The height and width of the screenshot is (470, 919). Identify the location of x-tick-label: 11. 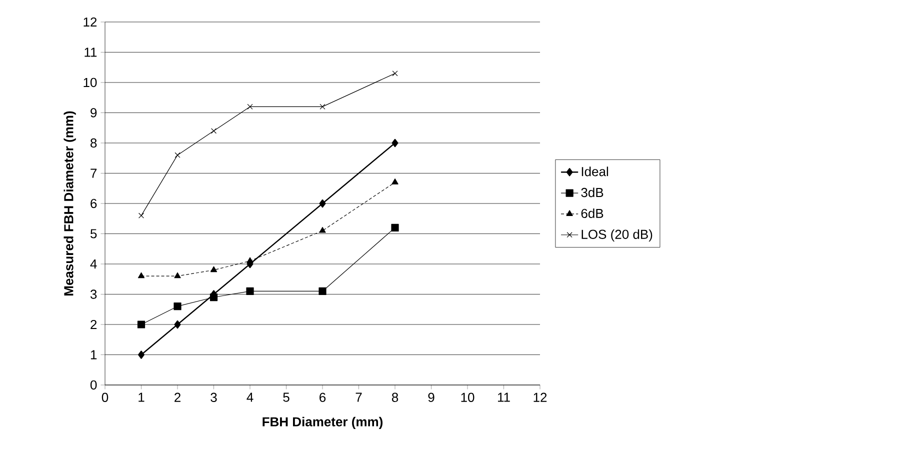
(504, 397).